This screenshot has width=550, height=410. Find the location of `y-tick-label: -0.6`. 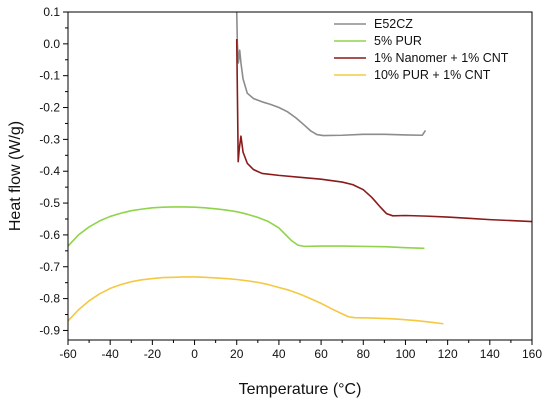

y-tick-label: -0.6 is located at coordinates (49, 235).